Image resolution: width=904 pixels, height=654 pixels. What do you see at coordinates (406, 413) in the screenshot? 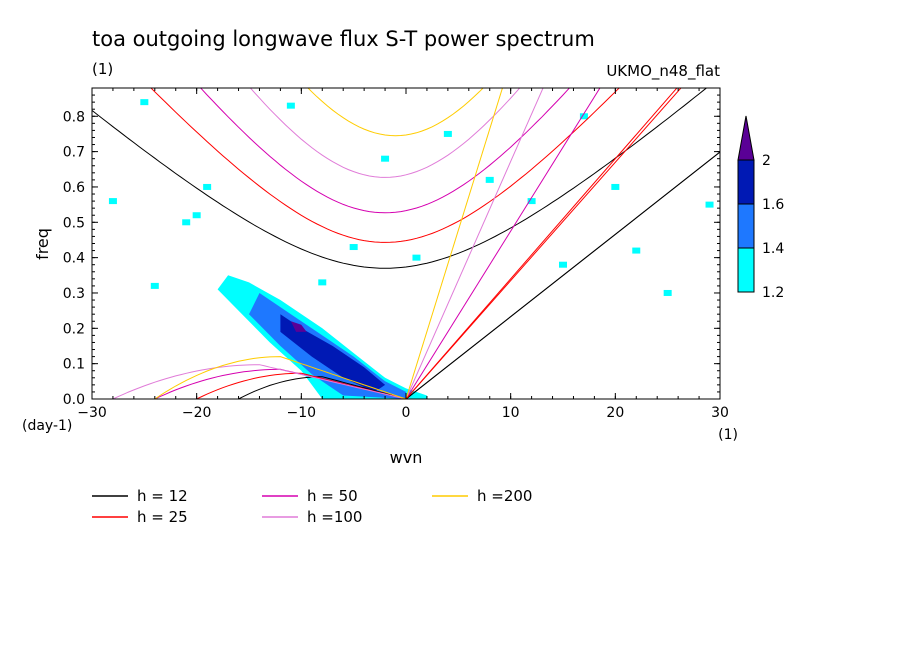
I see `x-tick-label: 0` at bounding box center [406, 413].